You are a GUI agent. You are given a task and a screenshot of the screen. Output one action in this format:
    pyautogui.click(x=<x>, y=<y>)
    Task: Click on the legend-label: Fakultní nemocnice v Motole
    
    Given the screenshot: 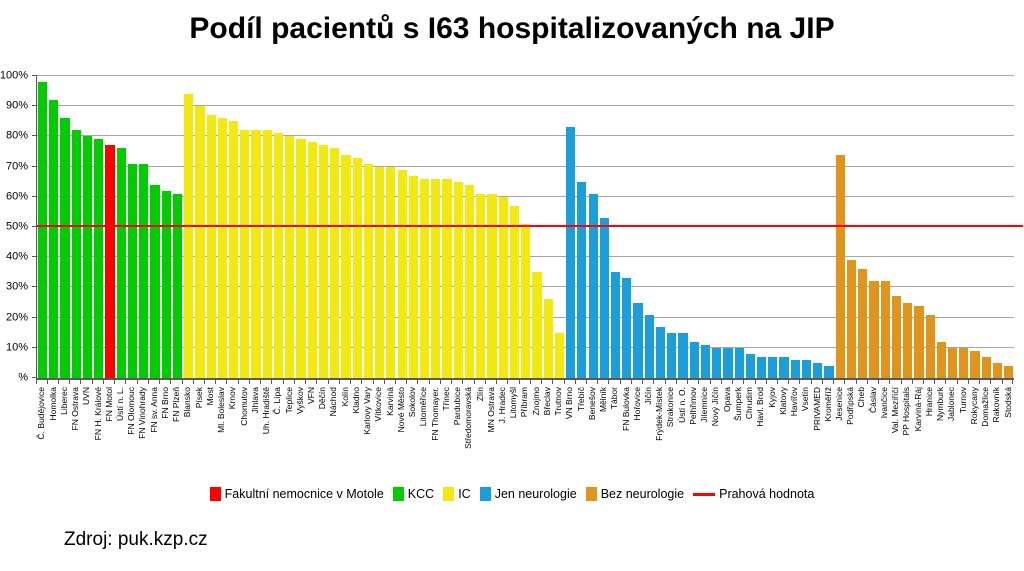 What is the action you would take?
    pyautogui.click(x=304, y=494)
    